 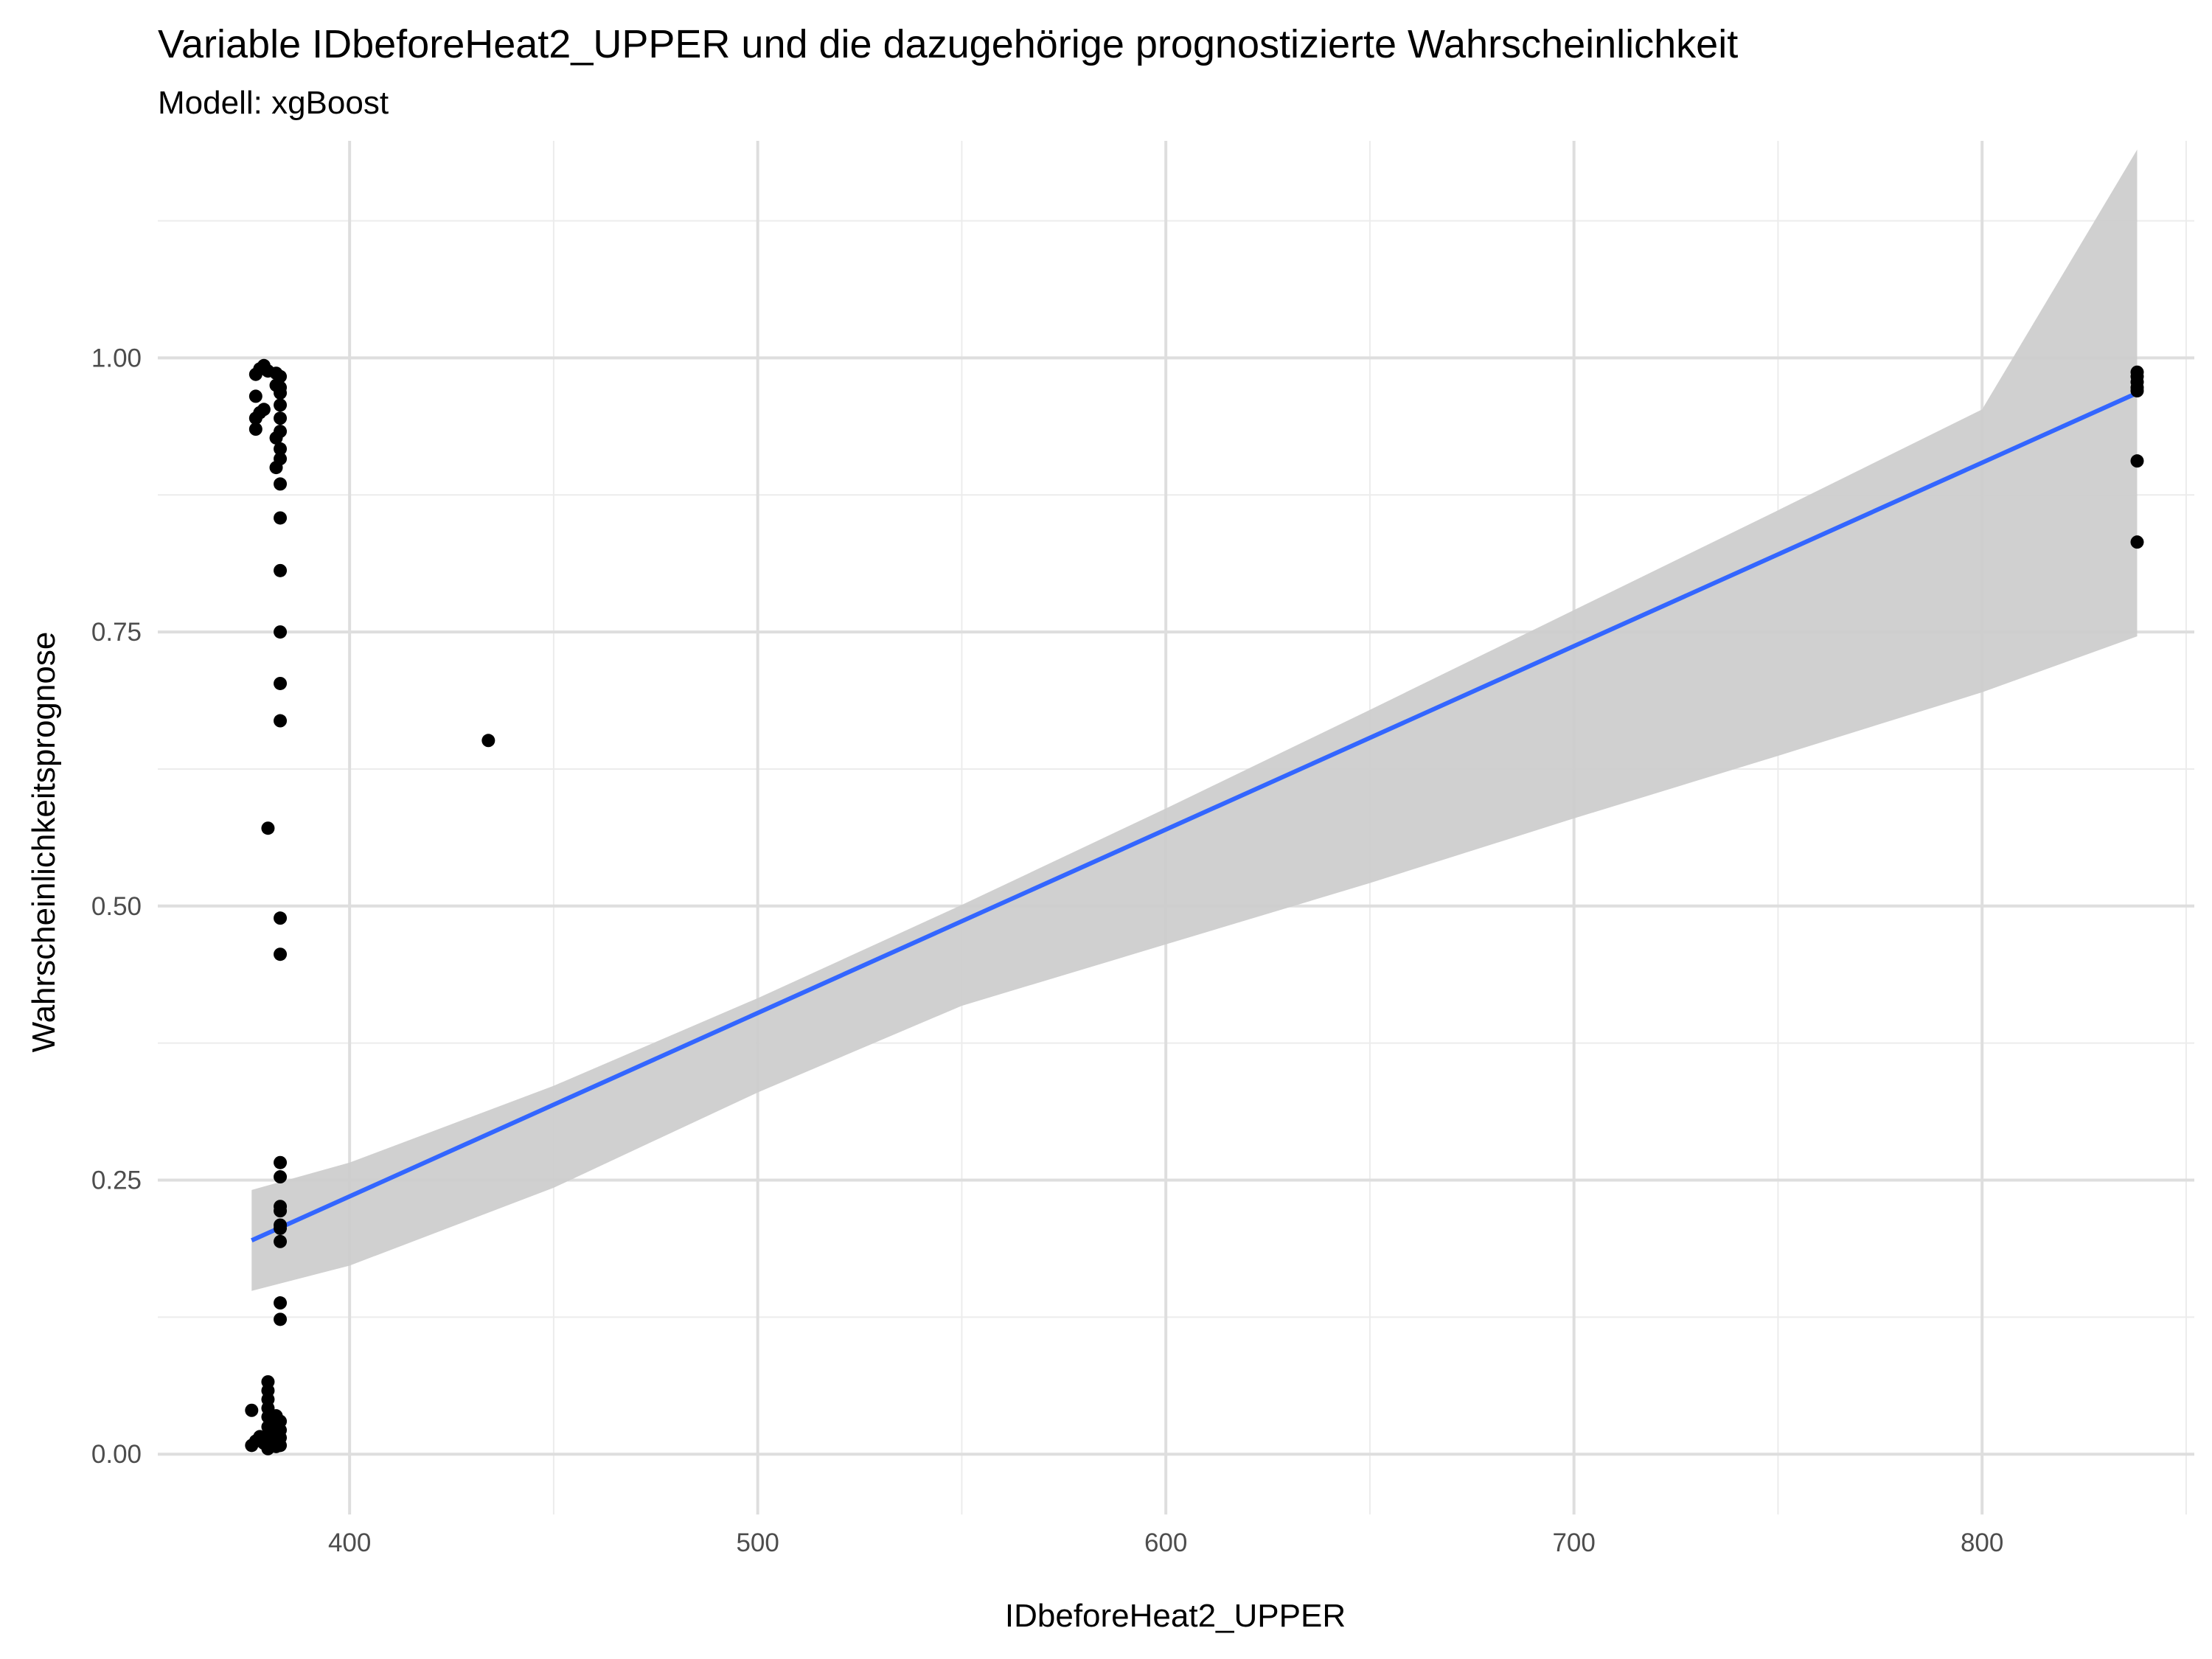 What do you see at coordinates (116, 1454) in the screenshot?
I see `y-tick-label: 0.00` at bounding box center [116, 1454].